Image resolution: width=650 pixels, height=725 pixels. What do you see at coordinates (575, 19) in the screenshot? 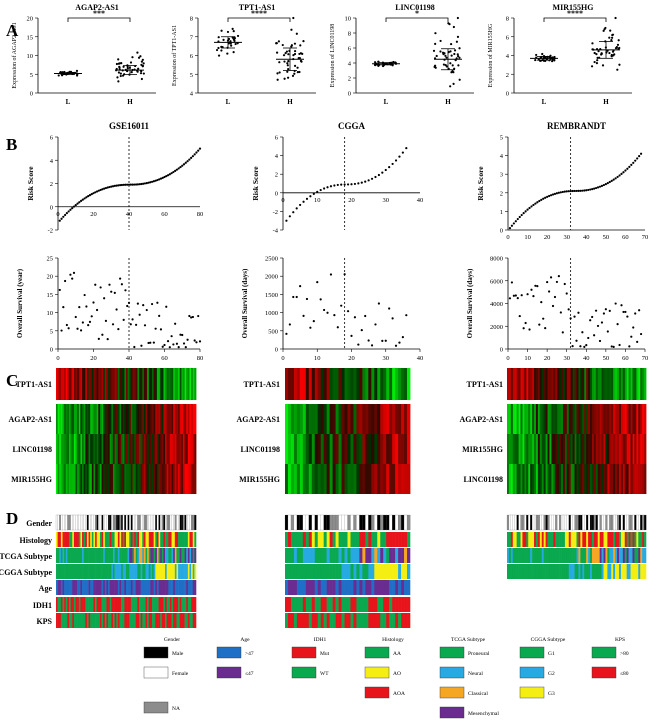
I see `significance-bracket` at bounding box center [575, 19].